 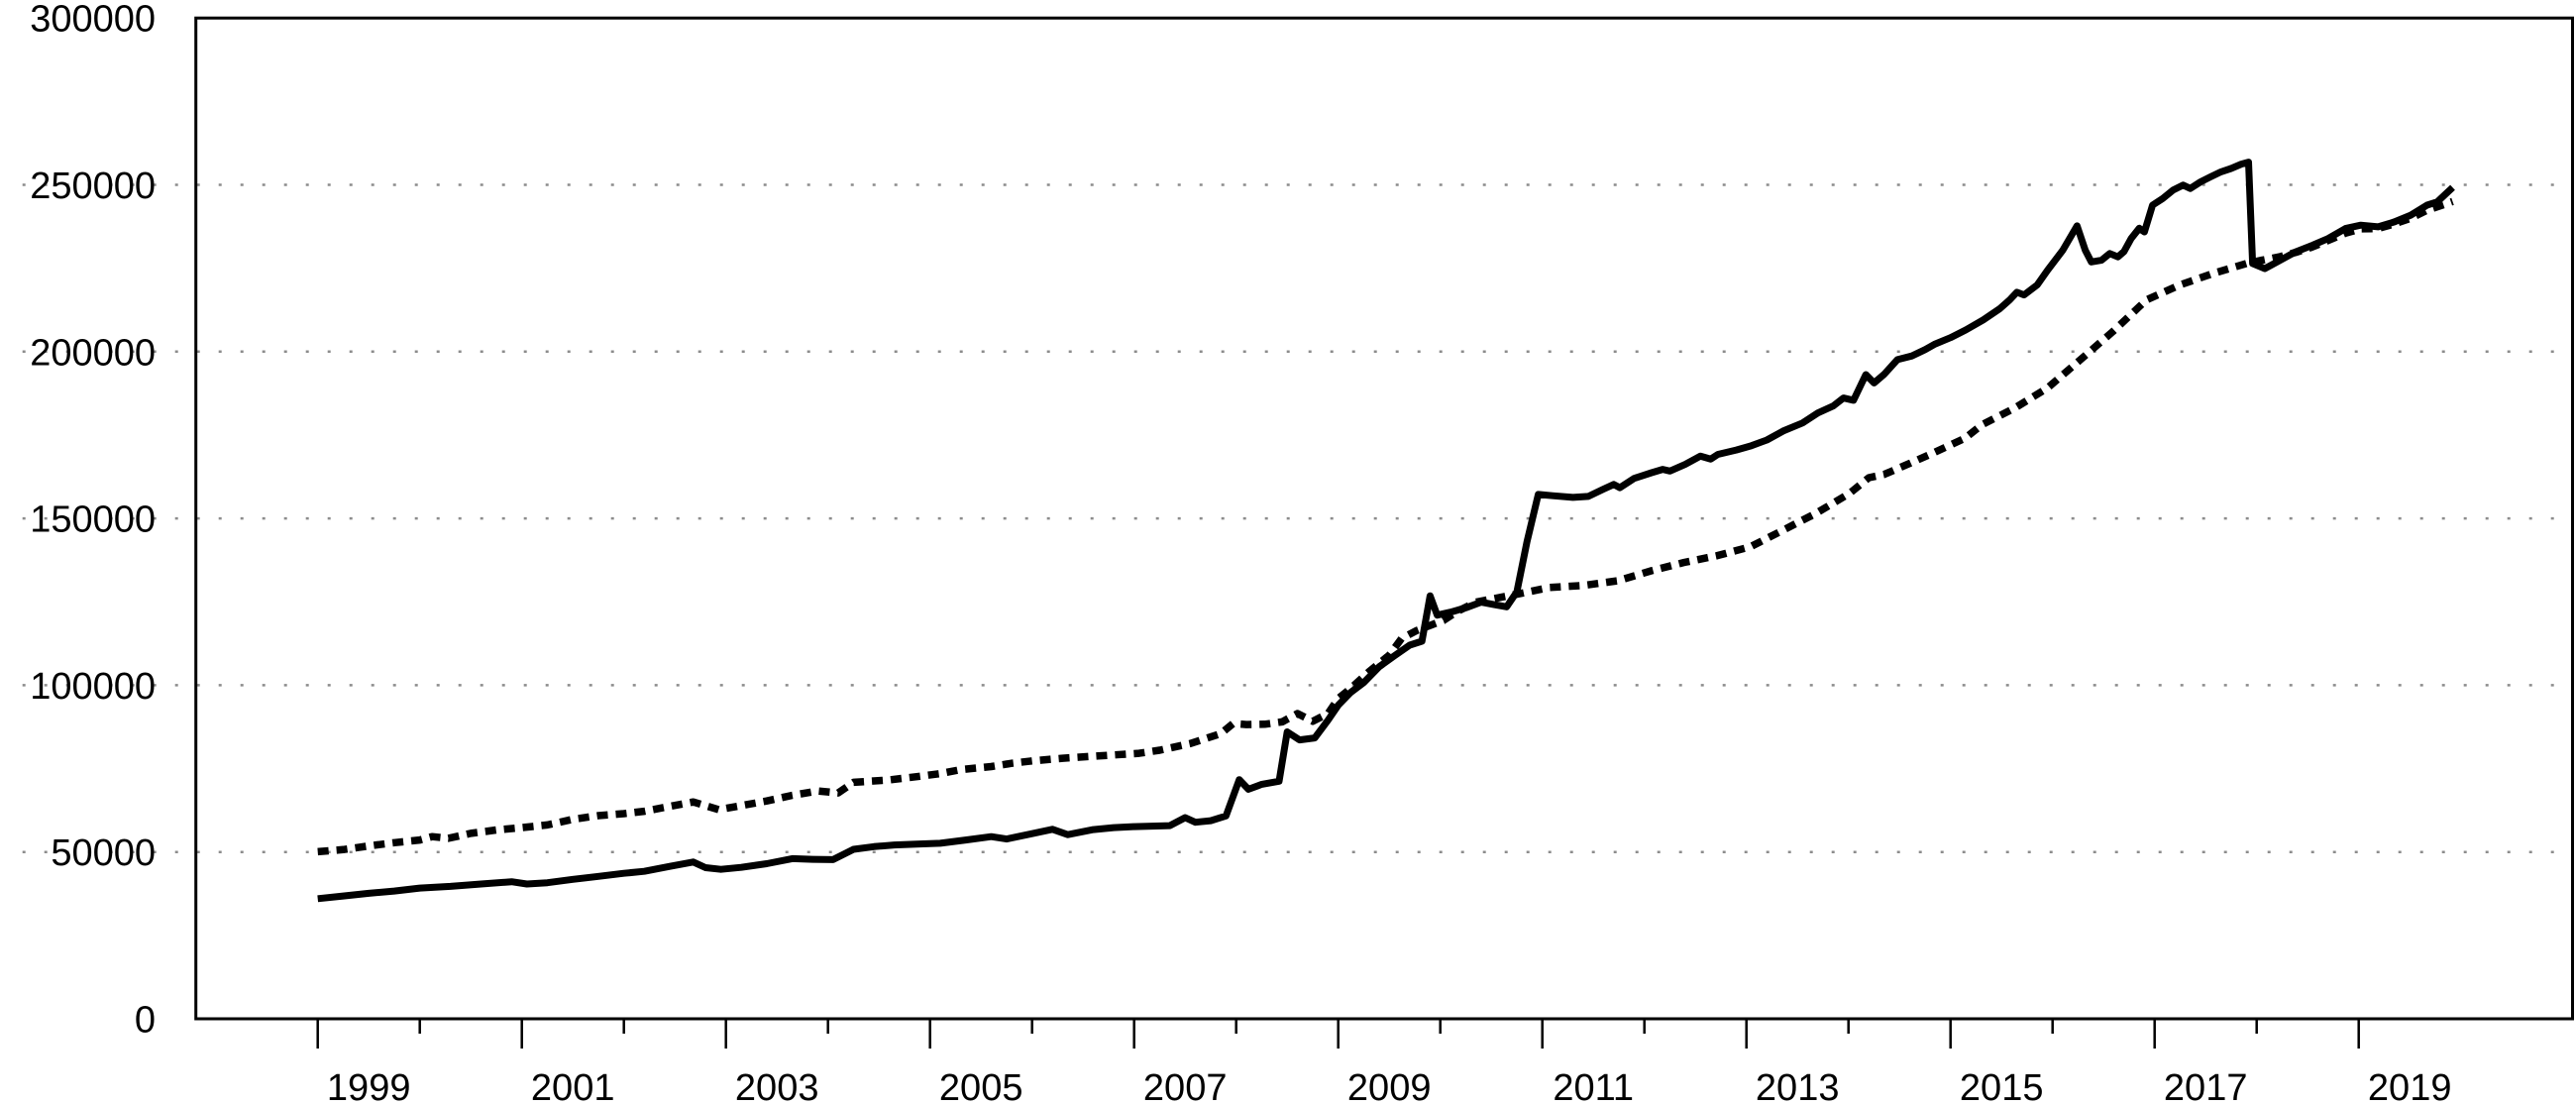 What do you see at coordinates (981, 1086) in the screenshot?
I see `x-axis-label: 2005` at bounding box center [981, 1086].